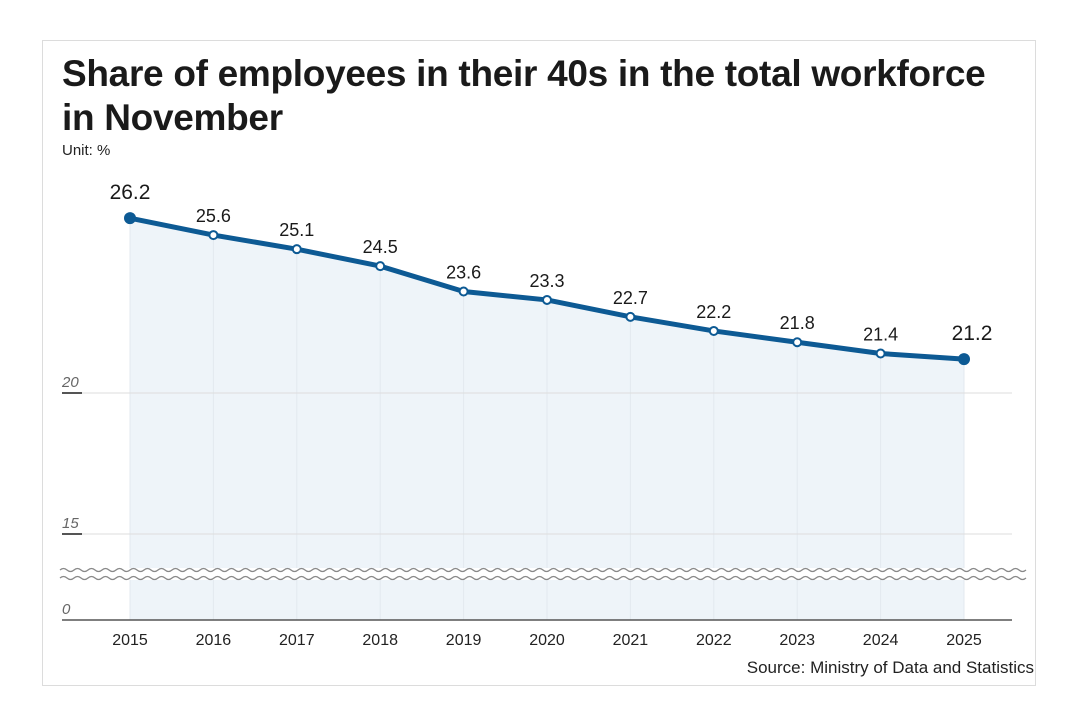 Image resolution: width=1080 pixels, height=724 pixels. Describe the element at coordinates (130, 640) in the screenshot. I see `x-tick-label: 2015` at that location.